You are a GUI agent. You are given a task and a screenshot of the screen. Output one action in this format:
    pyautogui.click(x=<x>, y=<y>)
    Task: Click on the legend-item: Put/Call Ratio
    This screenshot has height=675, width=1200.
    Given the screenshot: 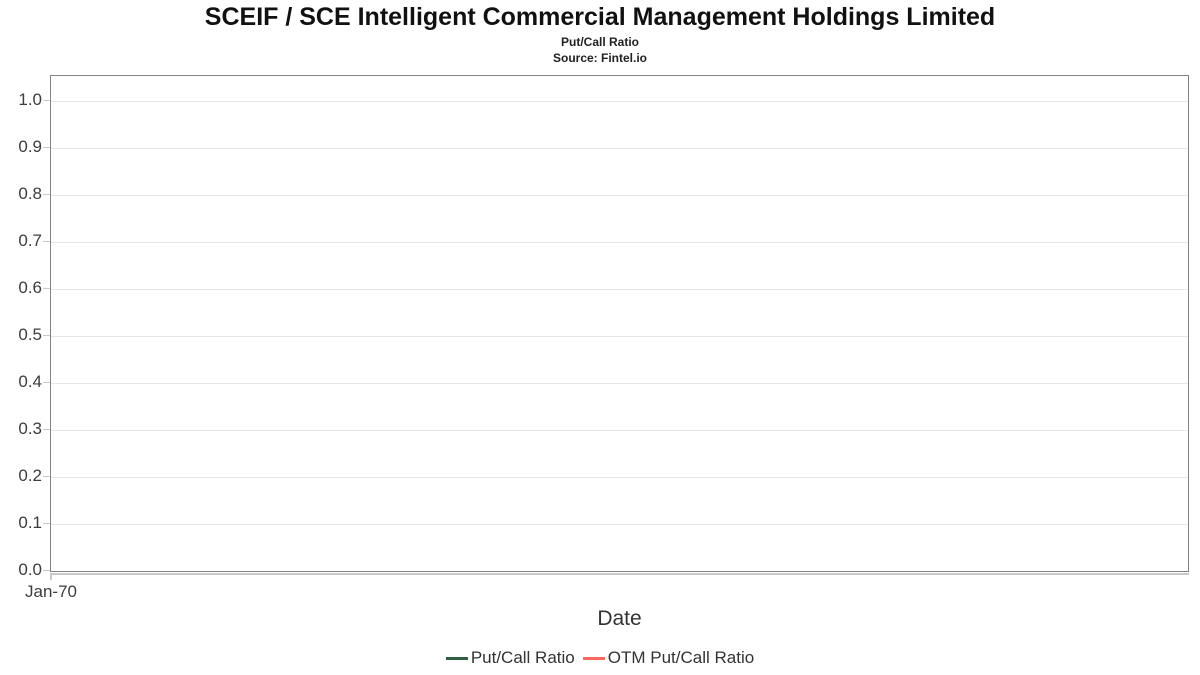 What is the action you would take?
    pyautogui.click(x=510, y=658)
    